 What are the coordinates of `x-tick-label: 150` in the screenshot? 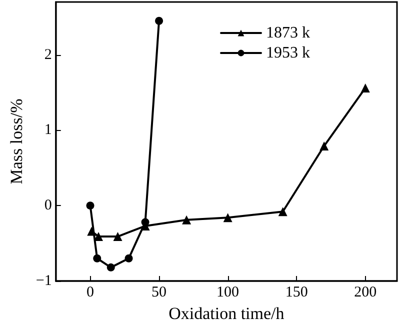 It's located at (296, 292).